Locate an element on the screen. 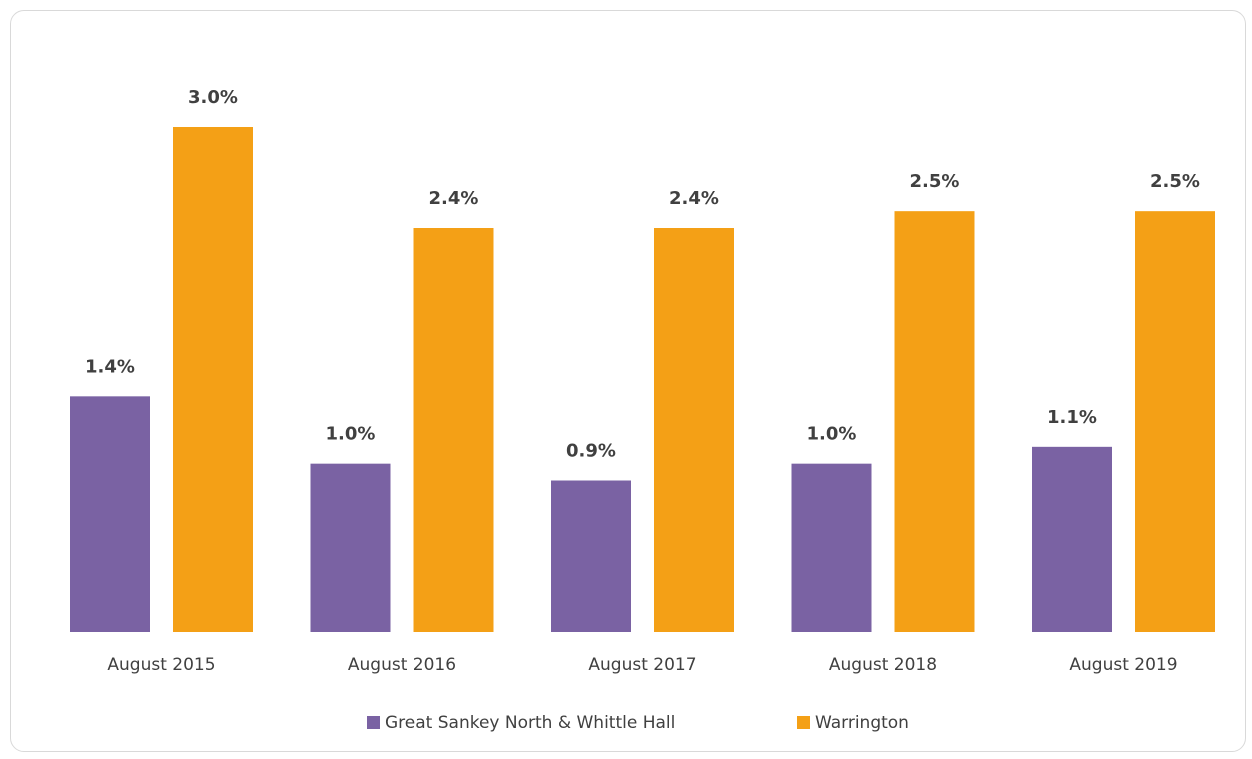 The image size is (1252, 759). value-label: 1.4% is located at coordinates (110, 366).